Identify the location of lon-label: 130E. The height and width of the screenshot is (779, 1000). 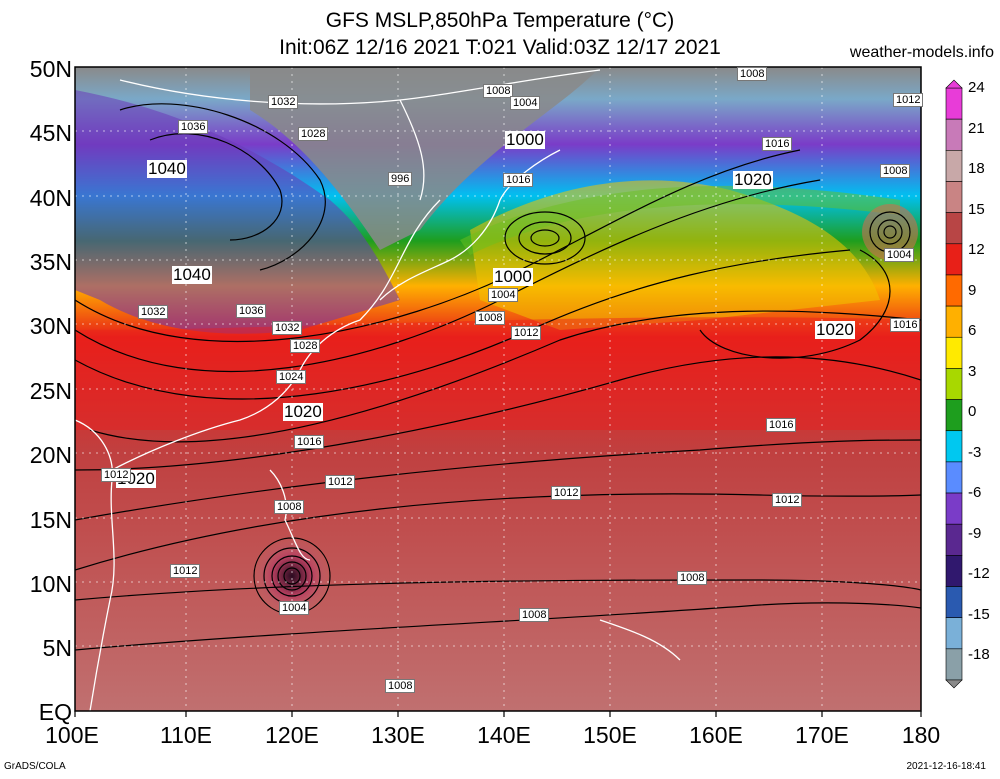
(398, 735).